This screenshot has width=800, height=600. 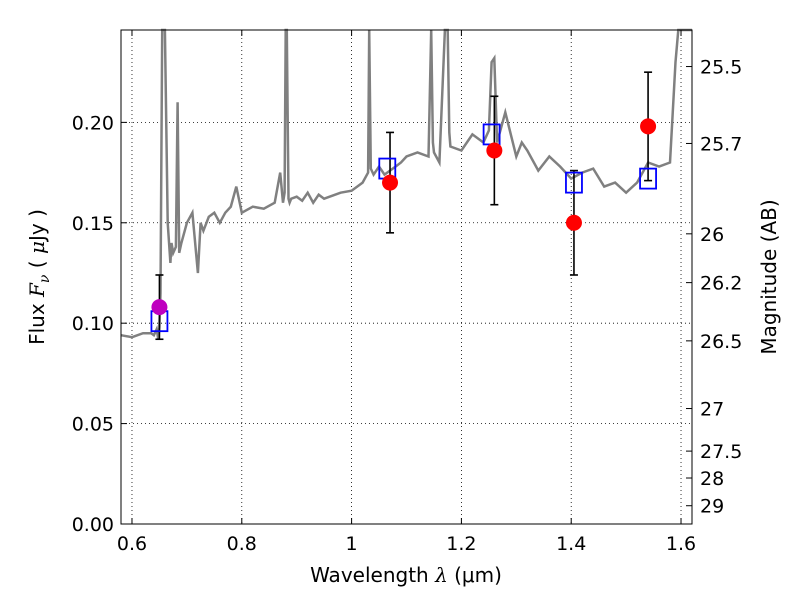 I want to click on x-tick-label: 1, so click(x=352, y=544).